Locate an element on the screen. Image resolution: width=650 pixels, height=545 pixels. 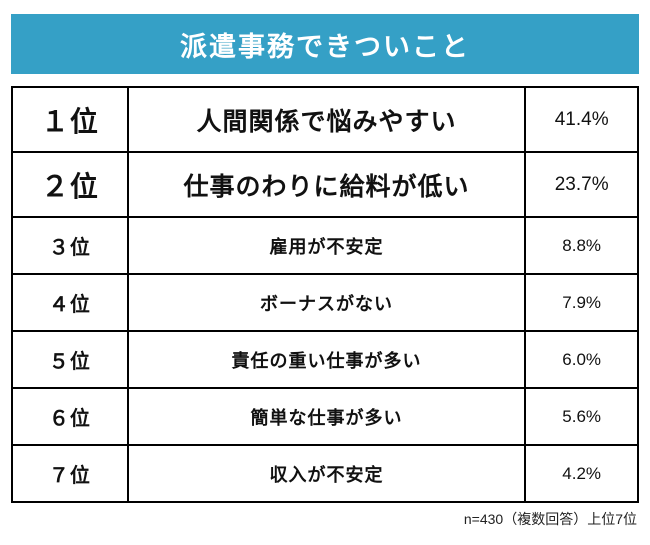
item-cell: 人間関係で悩みやすい is located at coordinates (326, 119).